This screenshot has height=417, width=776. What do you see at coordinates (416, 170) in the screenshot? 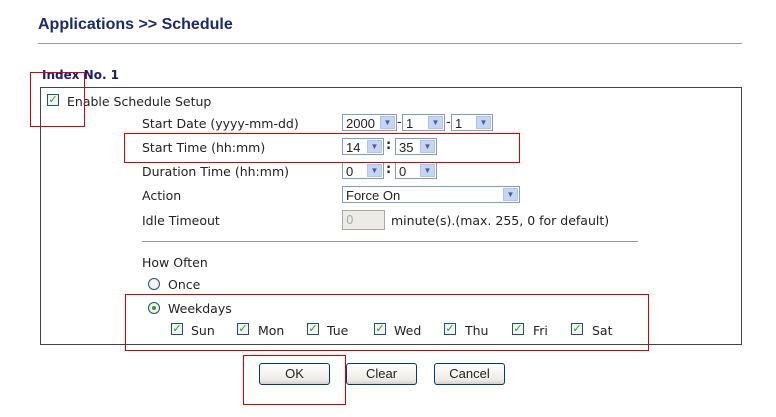
I see `duration-minute-select: 0 ▼` at bounding box center [416, 170].